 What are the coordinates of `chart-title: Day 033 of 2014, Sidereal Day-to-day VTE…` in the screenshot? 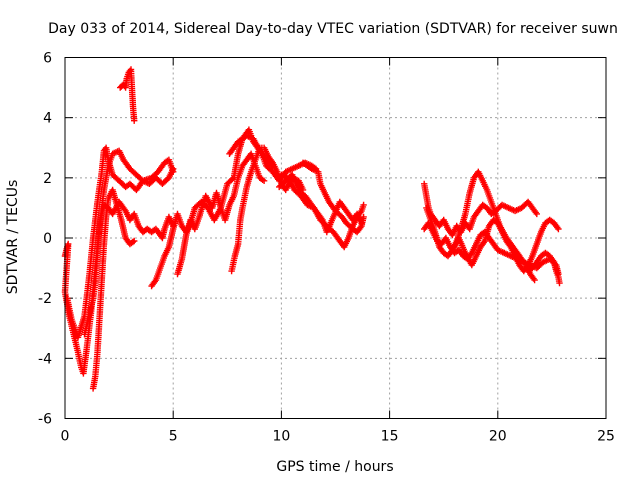 It's located at (333, 29).